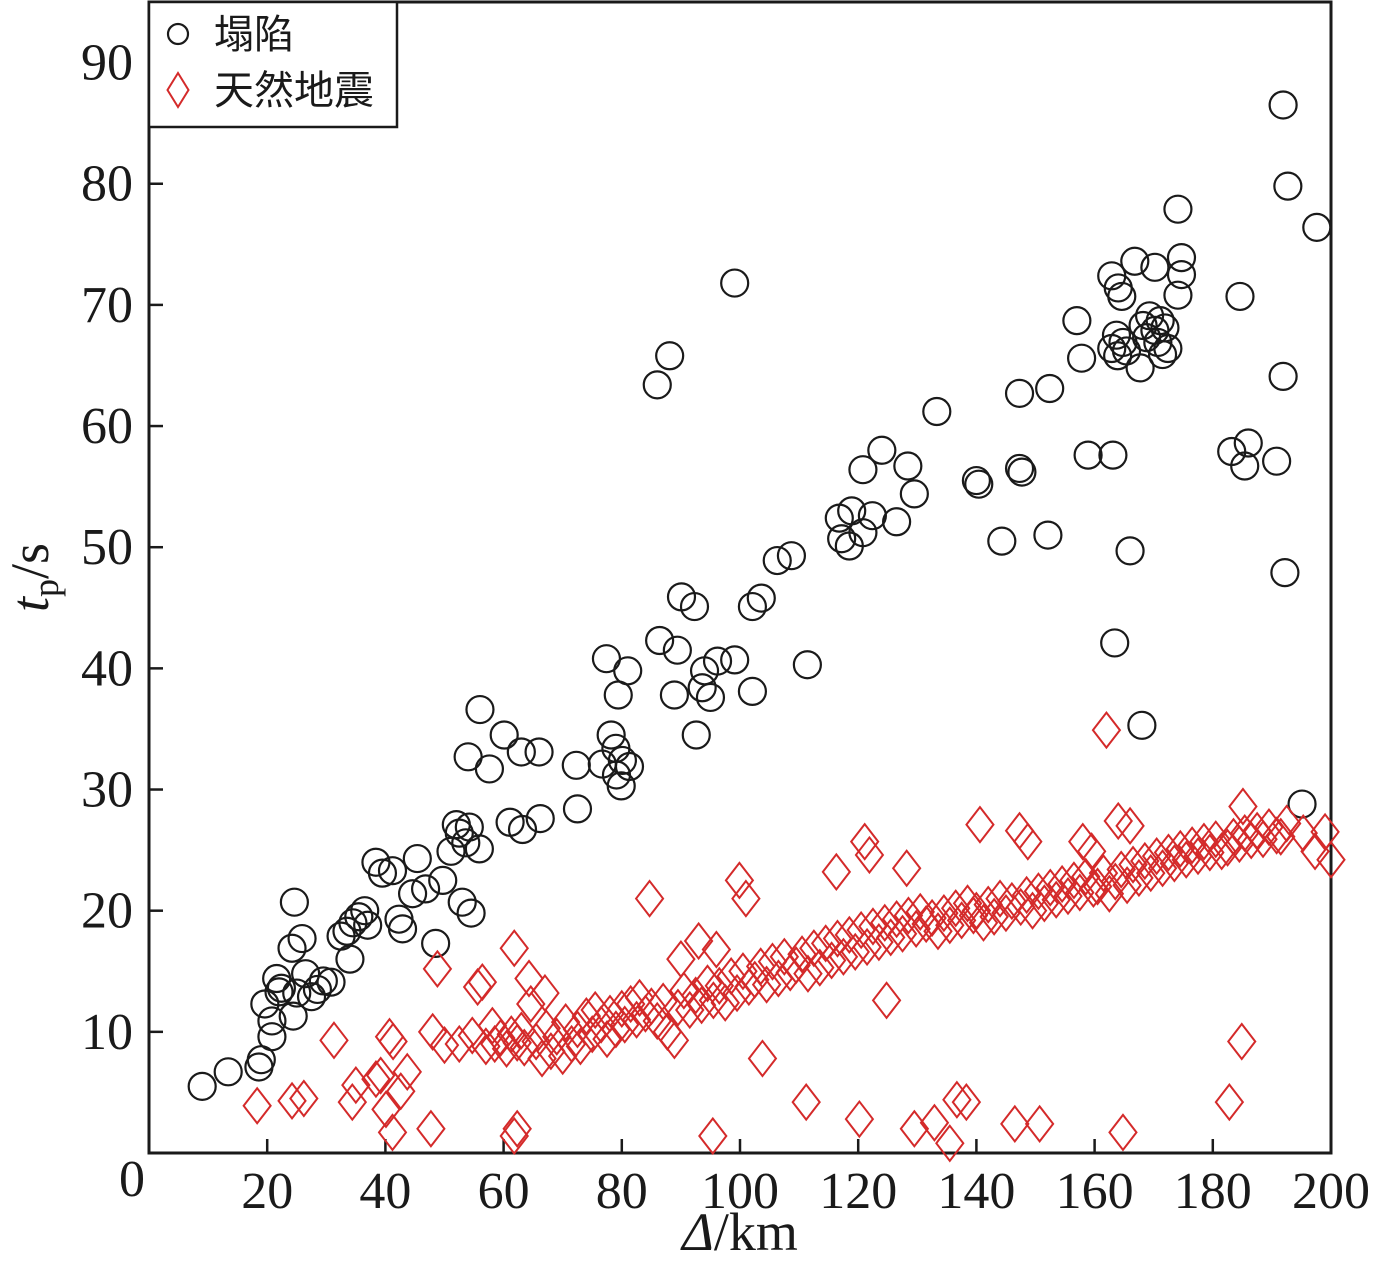 The image size is (1378, 1273). Describe the element at coordinates (976, 1191) in the screenshot. I see `x-tick-label: 140` at that location.